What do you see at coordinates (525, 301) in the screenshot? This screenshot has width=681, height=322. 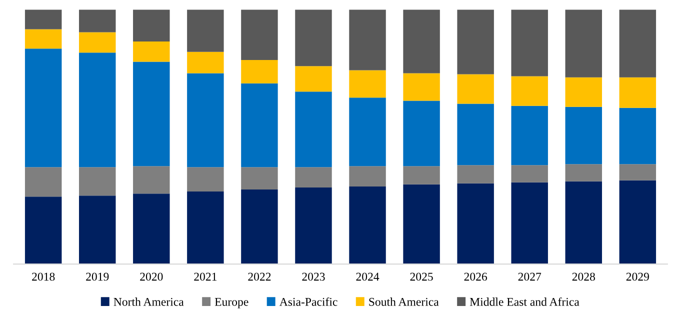 I see `legend-label: Middle East and Africa` at bounding box center [525, 301].